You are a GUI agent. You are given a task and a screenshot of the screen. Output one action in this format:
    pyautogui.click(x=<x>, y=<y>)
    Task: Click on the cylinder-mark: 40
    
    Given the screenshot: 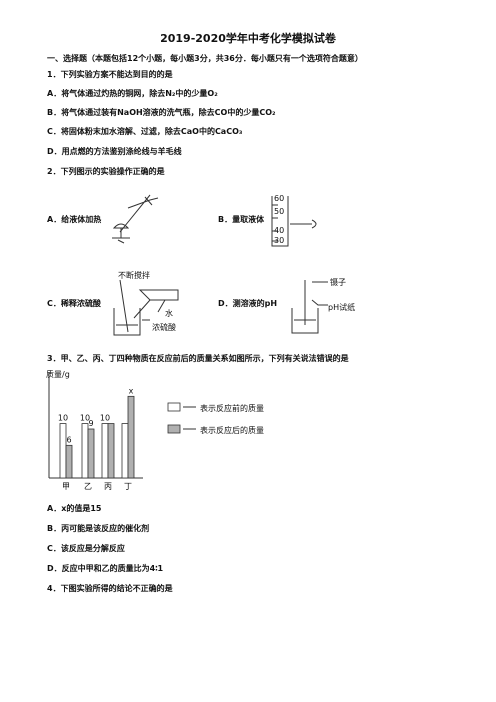 What is the action you would take?
    pyautogui.click(x=279, y=230)
    